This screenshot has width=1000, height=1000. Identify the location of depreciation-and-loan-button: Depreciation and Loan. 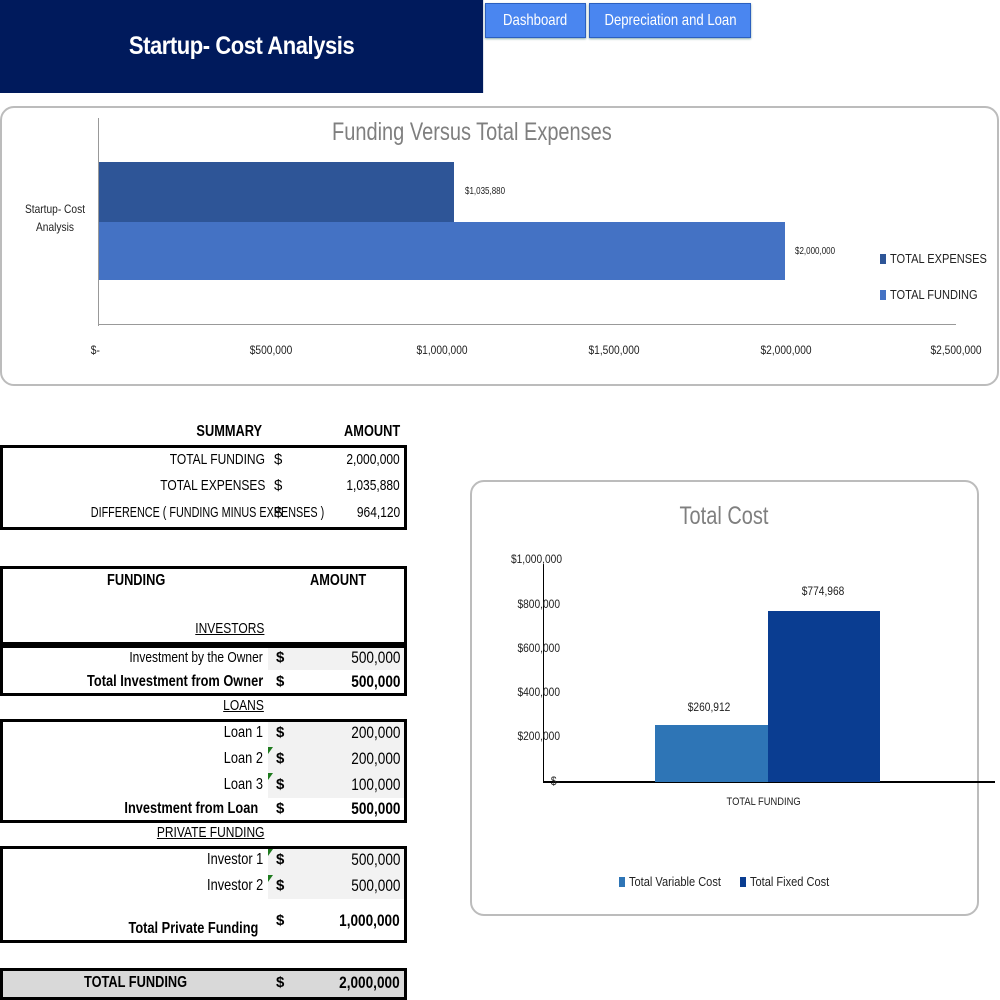
(670, 20).